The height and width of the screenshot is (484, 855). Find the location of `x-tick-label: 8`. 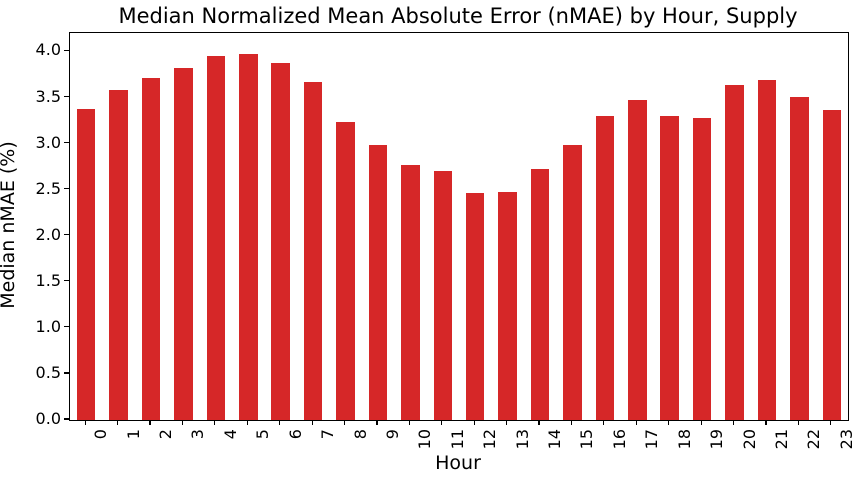

x-tick-label: 8 is located at coordinates (360, 434).